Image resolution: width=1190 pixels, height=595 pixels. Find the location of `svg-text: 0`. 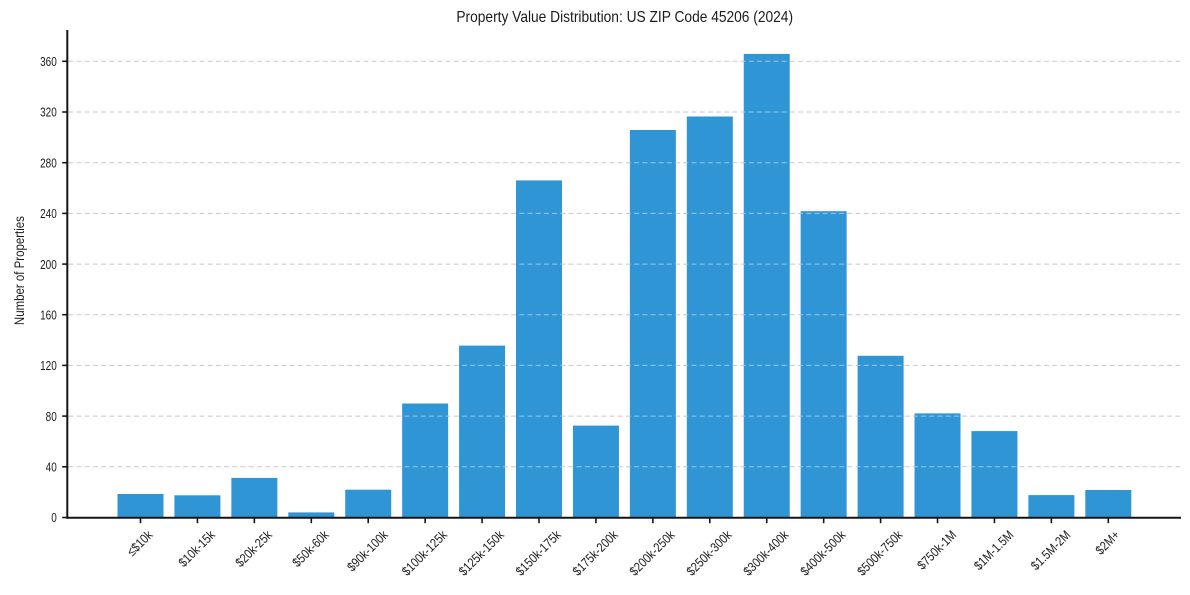

svg-text: 0 is located at coordinates (54, 518).